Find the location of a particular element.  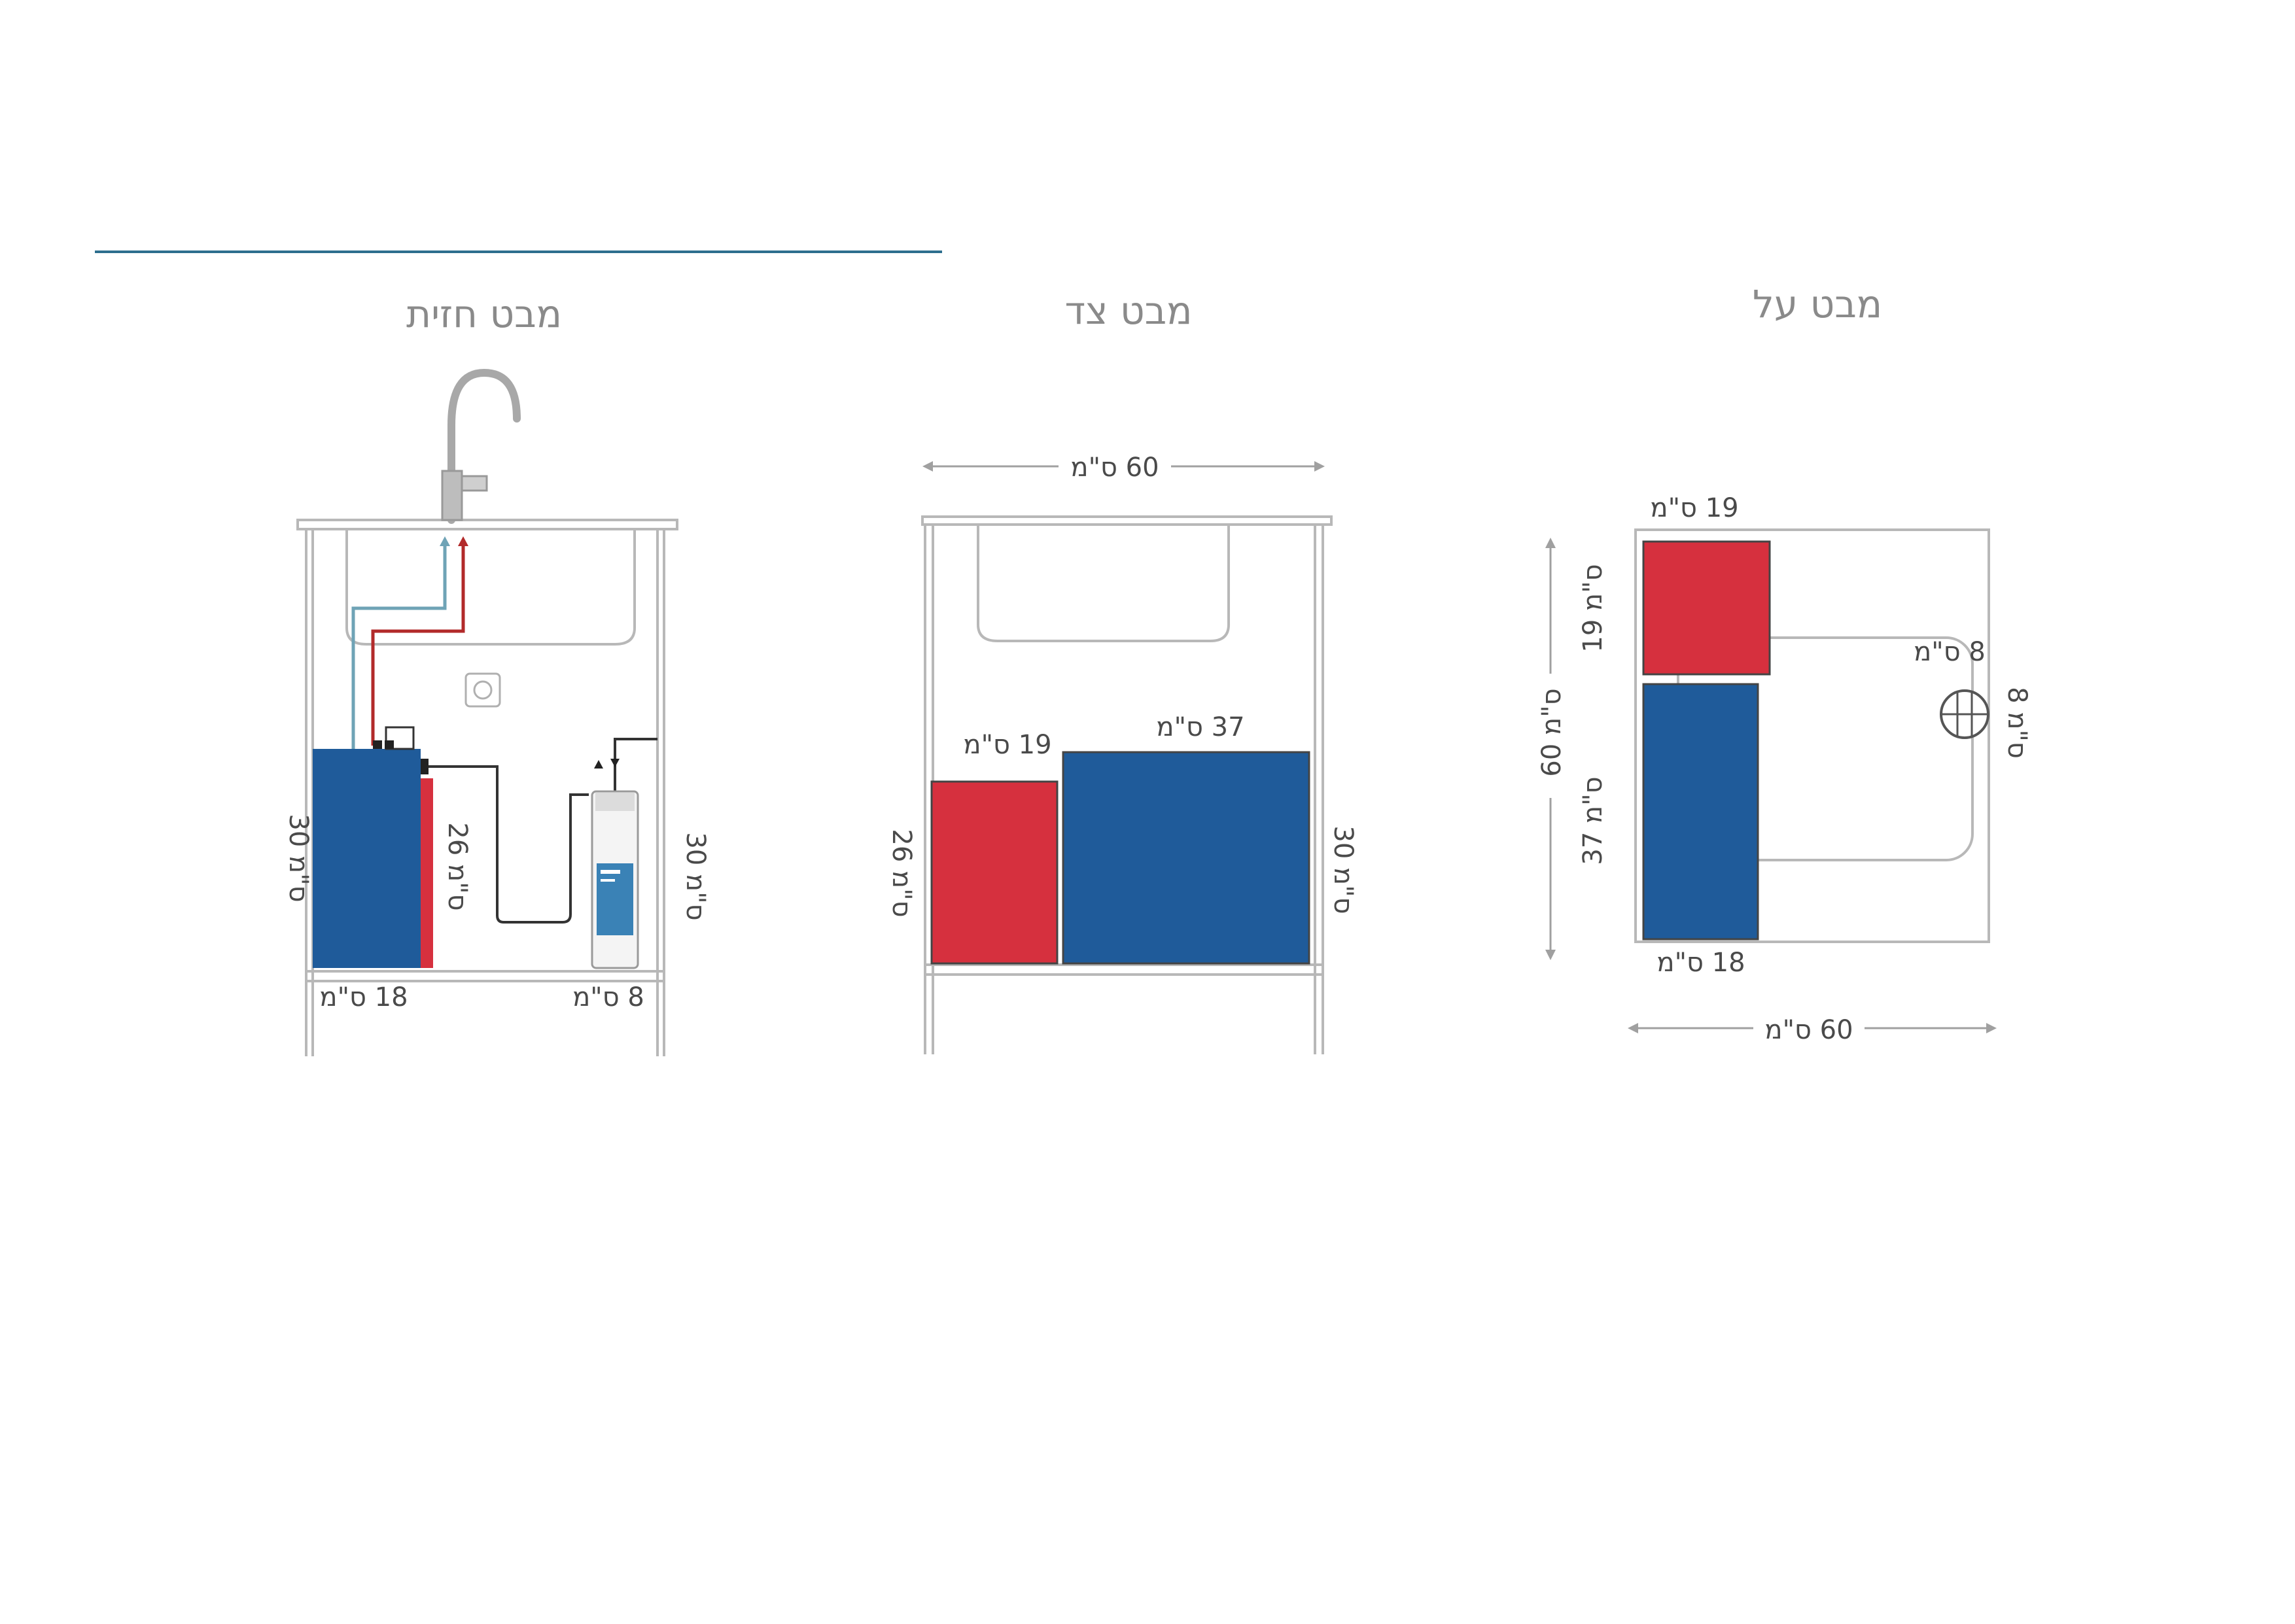

front-dim-filter-width: 8 ס"מ is located at coordinates (608, 997).